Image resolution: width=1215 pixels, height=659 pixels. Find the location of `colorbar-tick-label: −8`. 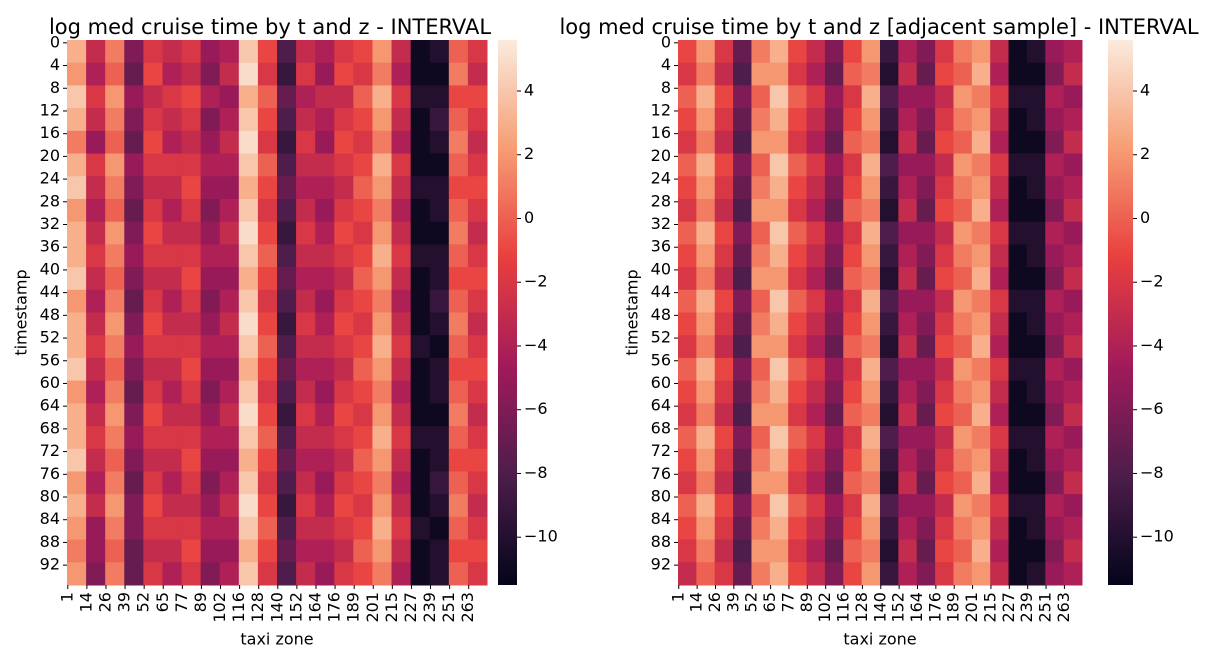

colorbar-tick-label: −8 is located at coordinates (1152, 472).